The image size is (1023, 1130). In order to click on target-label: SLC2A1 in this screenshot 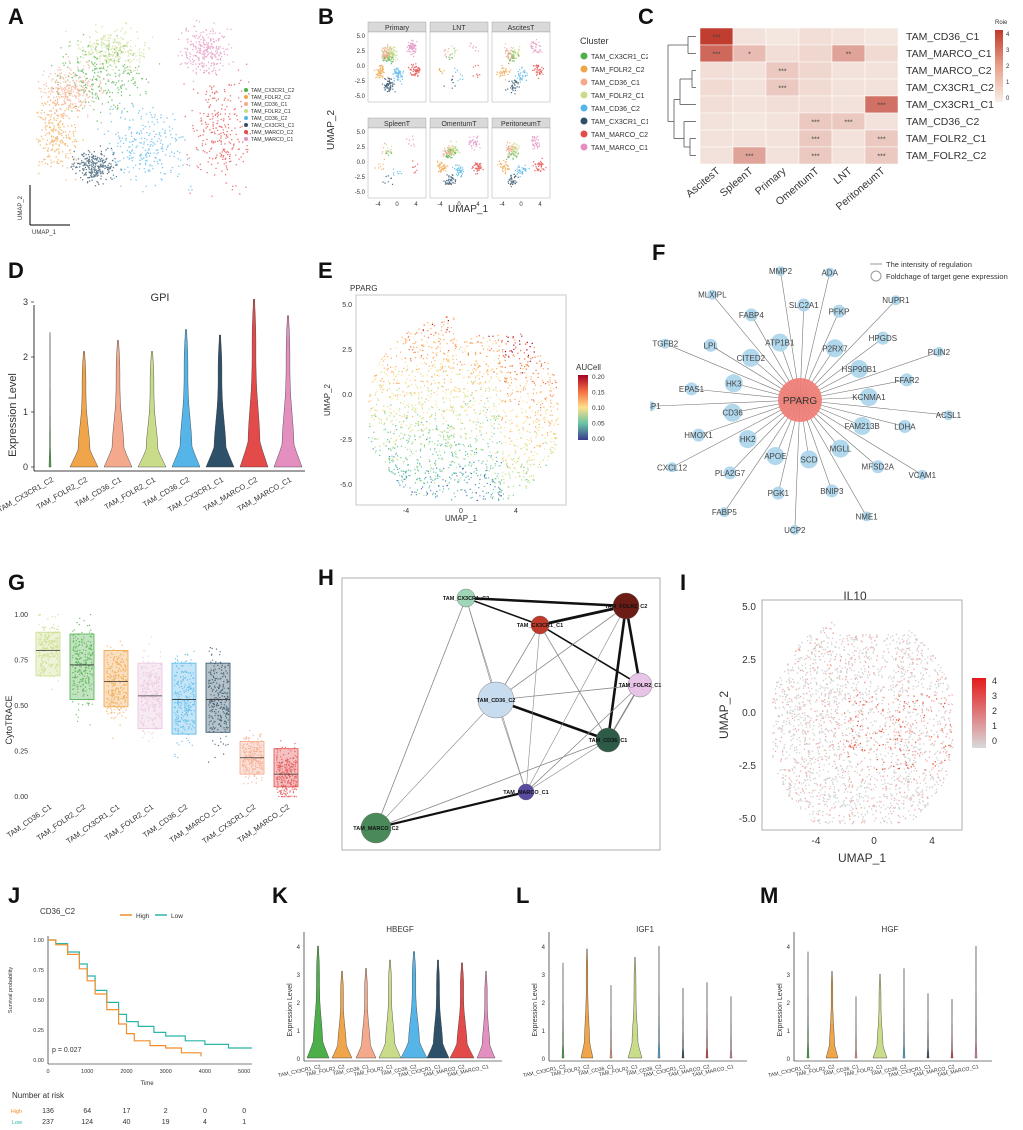, I will do `click(804, 305)`.